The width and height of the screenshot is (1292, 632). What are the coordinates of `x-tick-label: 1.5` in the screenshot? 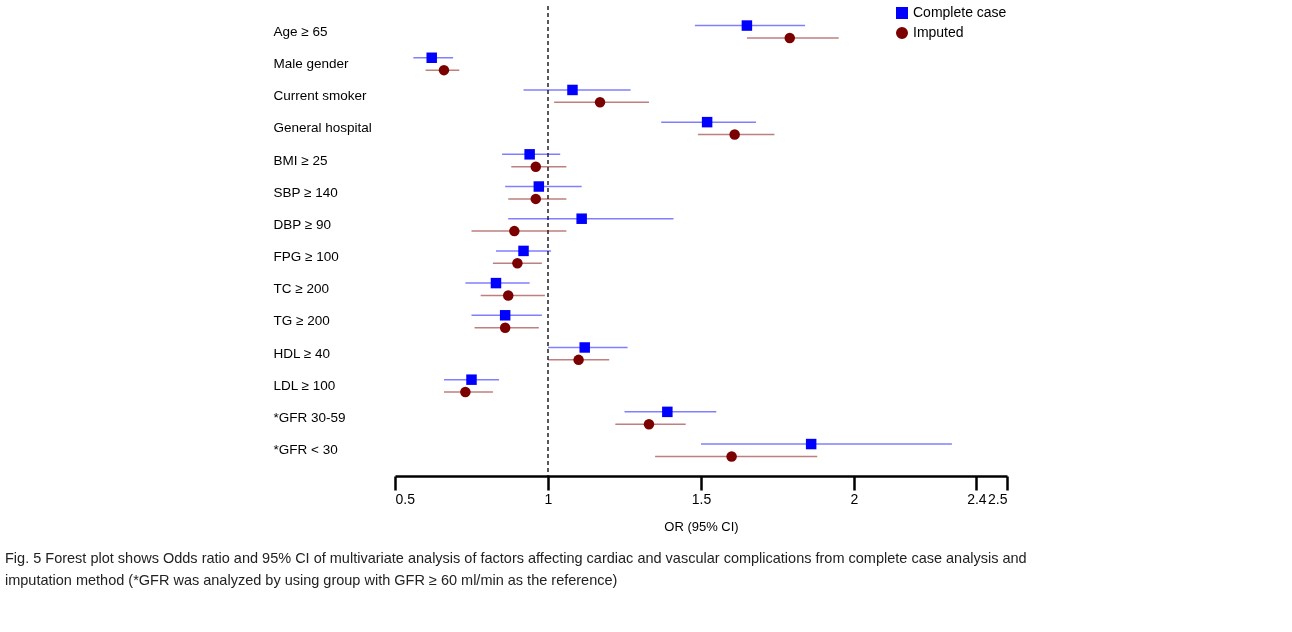 It's located at (701, 498).